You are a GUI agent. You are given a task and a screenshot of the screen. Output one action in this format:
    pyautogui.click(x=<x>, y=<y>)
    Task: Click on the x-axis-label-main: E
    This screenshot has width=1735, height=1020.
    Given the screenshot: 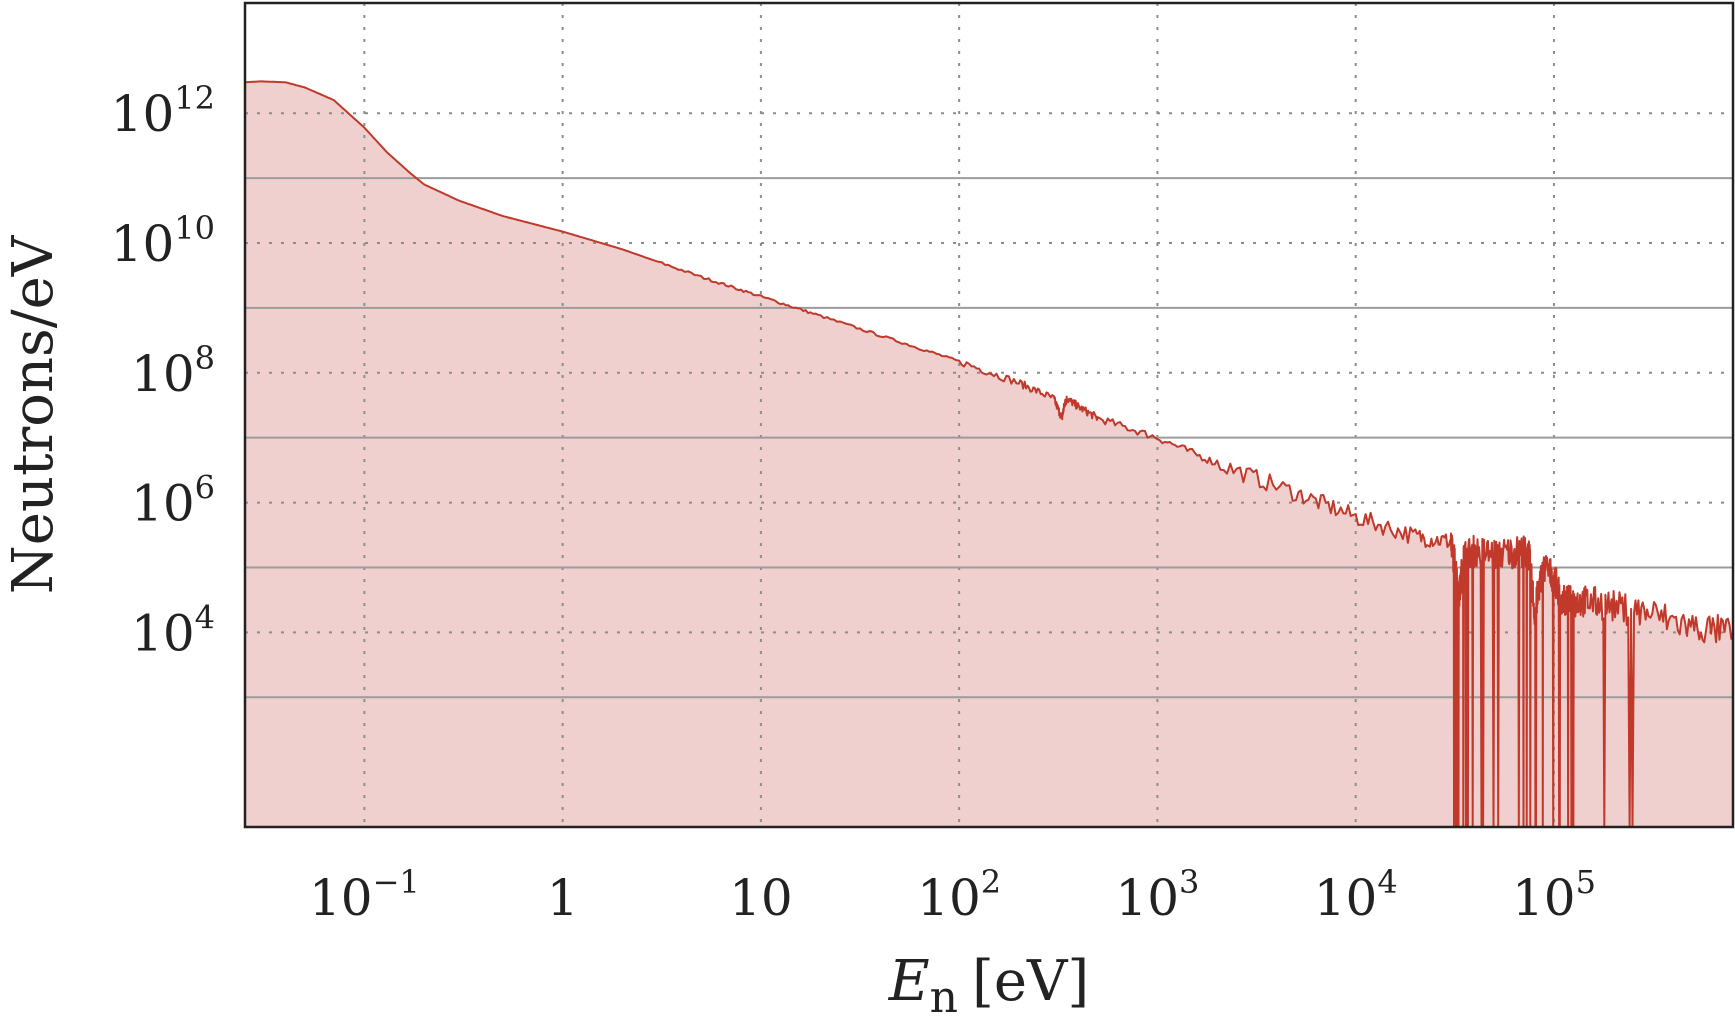 What is the action you would take?
    pyautogui.click(x=909, y=981)
    